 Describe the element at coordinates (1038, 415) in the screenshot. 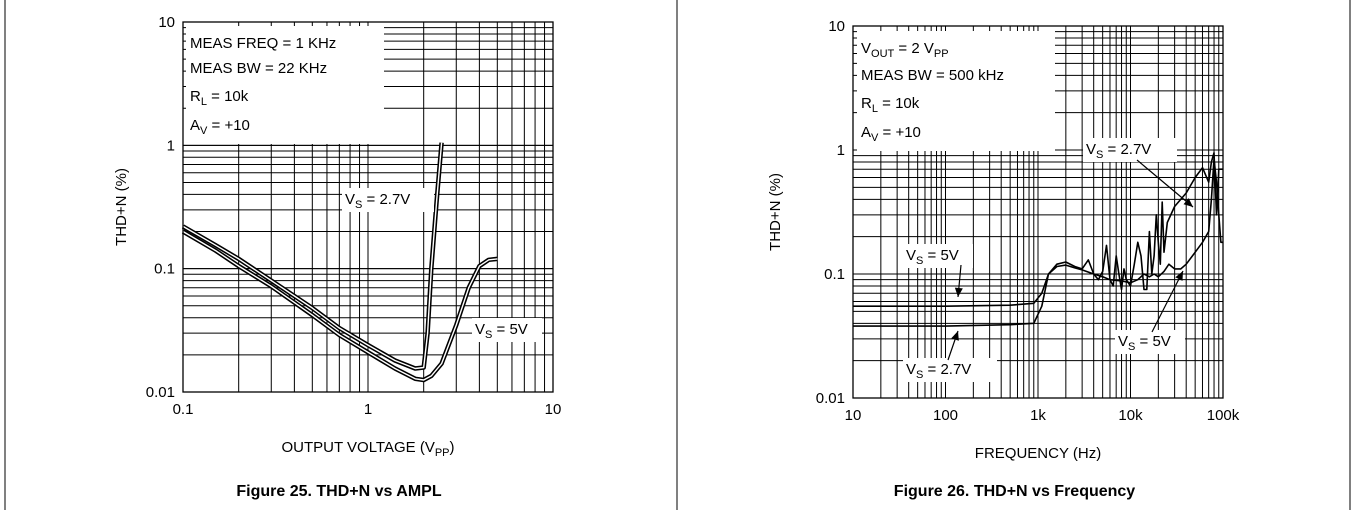

I see `x-tick-label: 1k` at that location.